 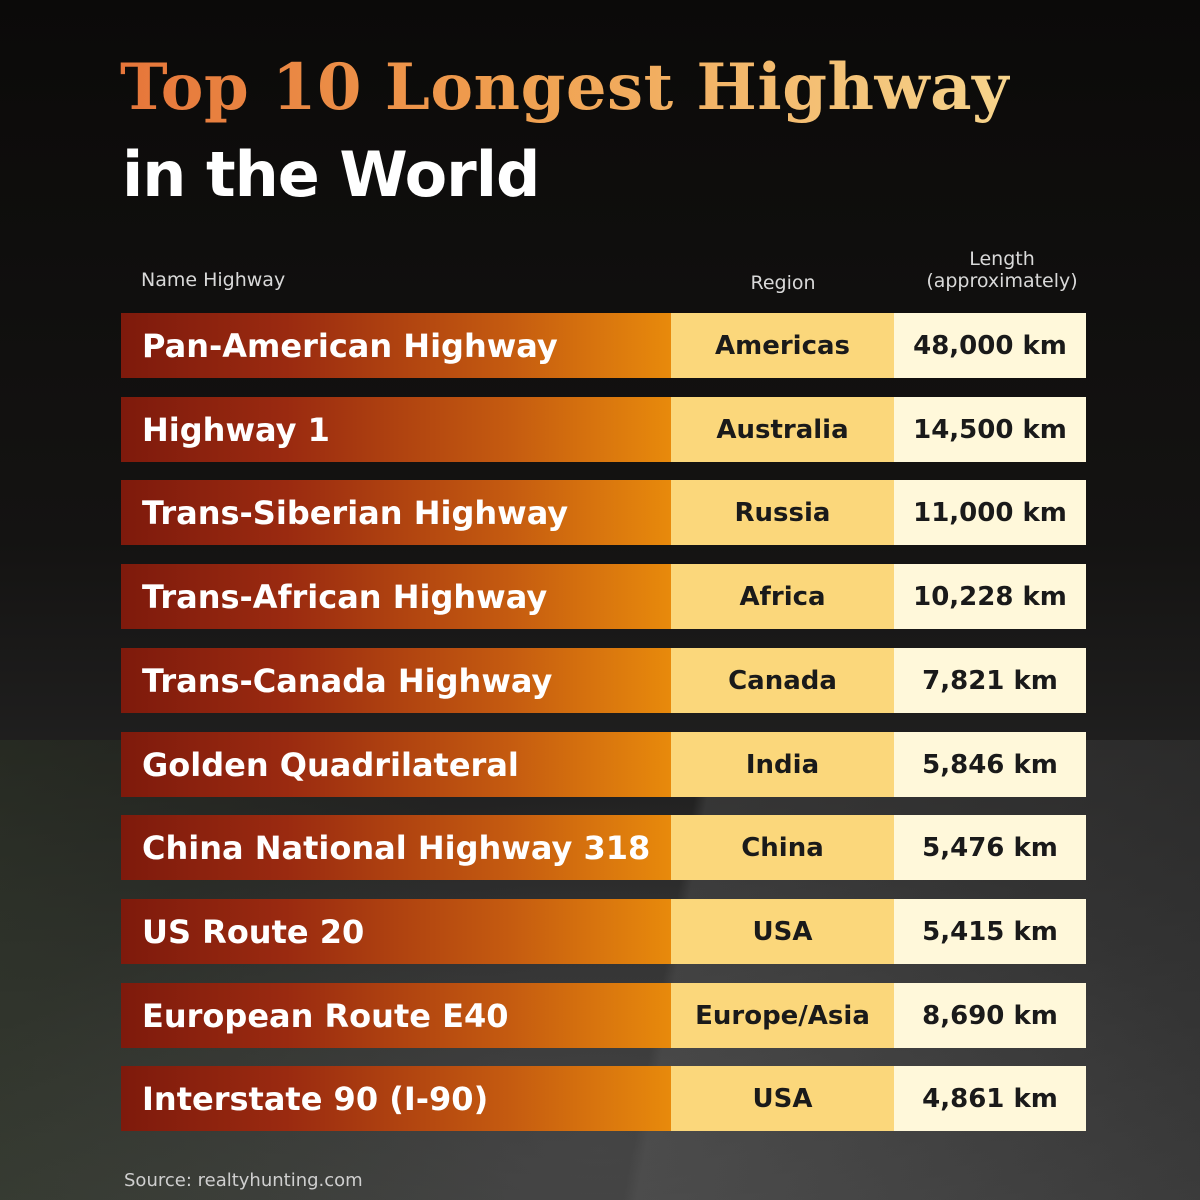 What do you see at coordinates (213, 280) in the screenshot?
I see `column-header-name: Name Highway` at bounding box center [213, 280].